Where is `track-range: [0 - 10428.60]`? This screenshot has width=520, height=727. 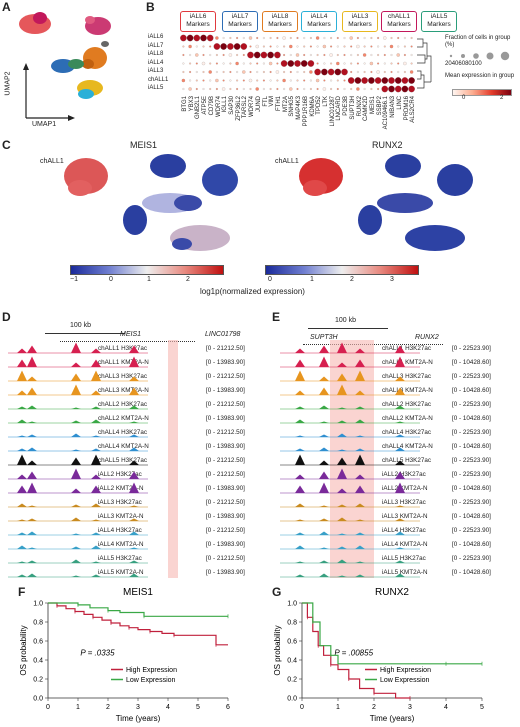 track-range: [0 - 10428.60] is located at coordinates (471, 418).